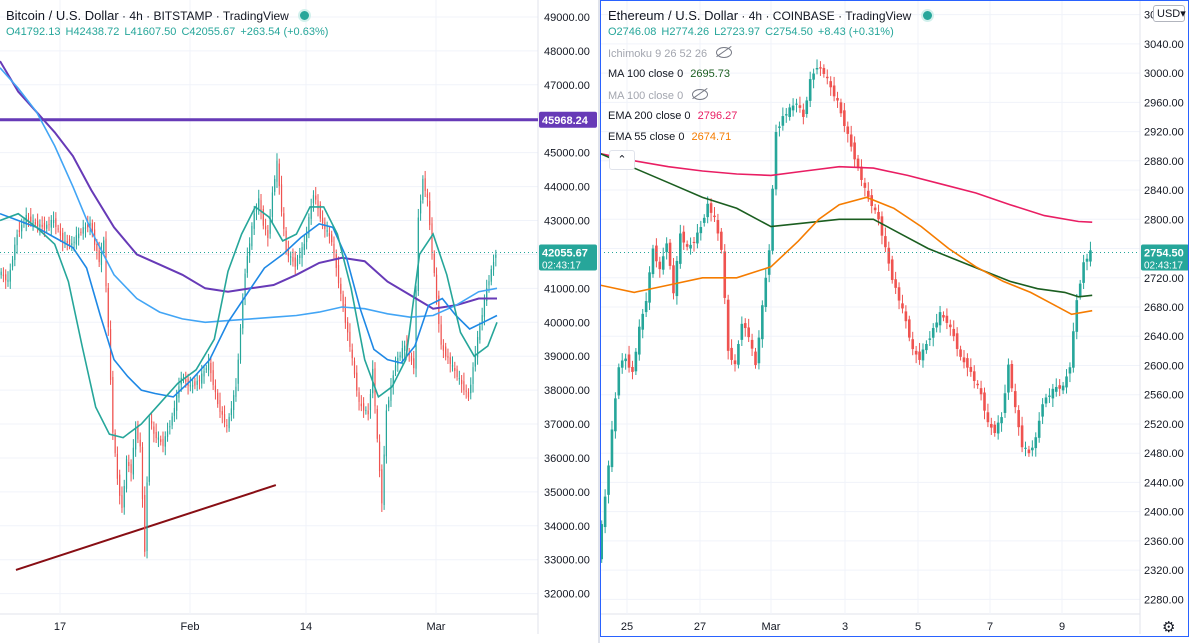 This screenshot has height=643, width=1191. I want to click on currency-select: USD▾, so click(1169, 13).